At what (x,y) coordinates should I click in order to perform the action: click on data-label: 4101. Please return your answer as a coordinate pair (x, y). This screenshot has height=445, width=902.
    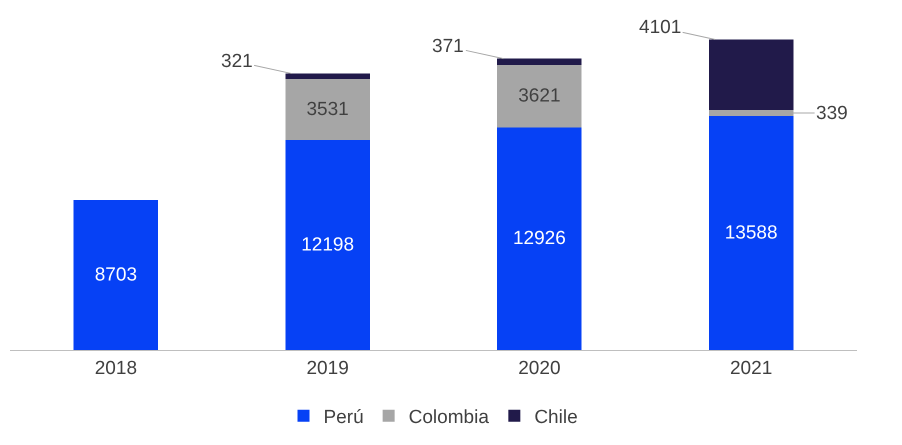
    Looking at the image, I should click on (660, 27).